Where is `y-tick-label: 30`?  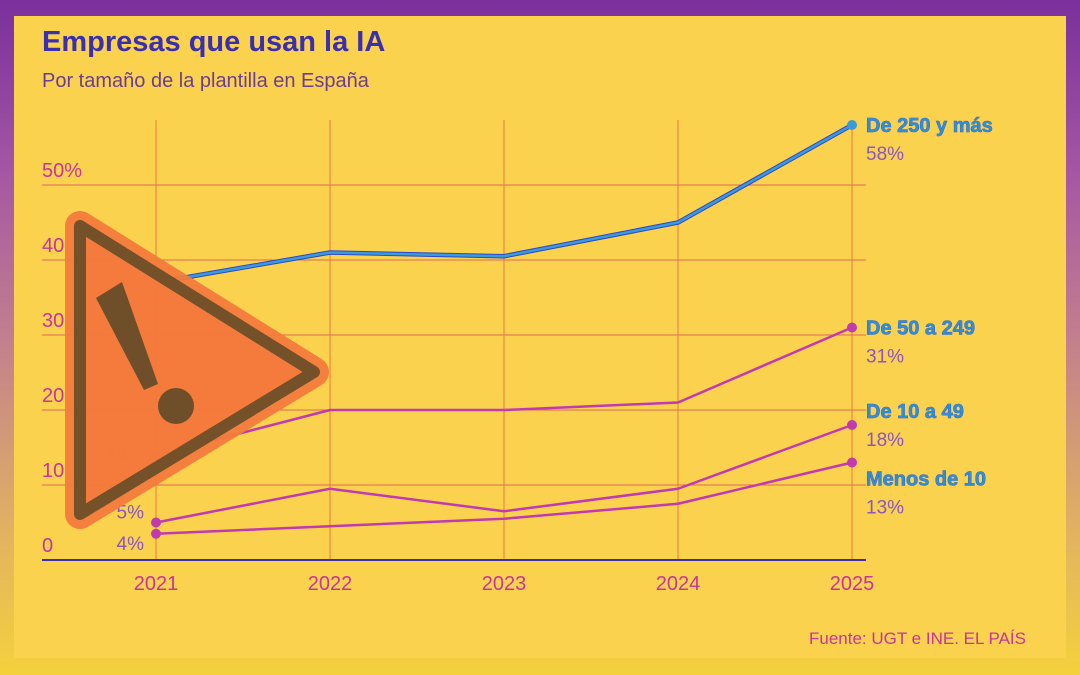
y-tick-label: 30 is located at coordinates (53, 321).